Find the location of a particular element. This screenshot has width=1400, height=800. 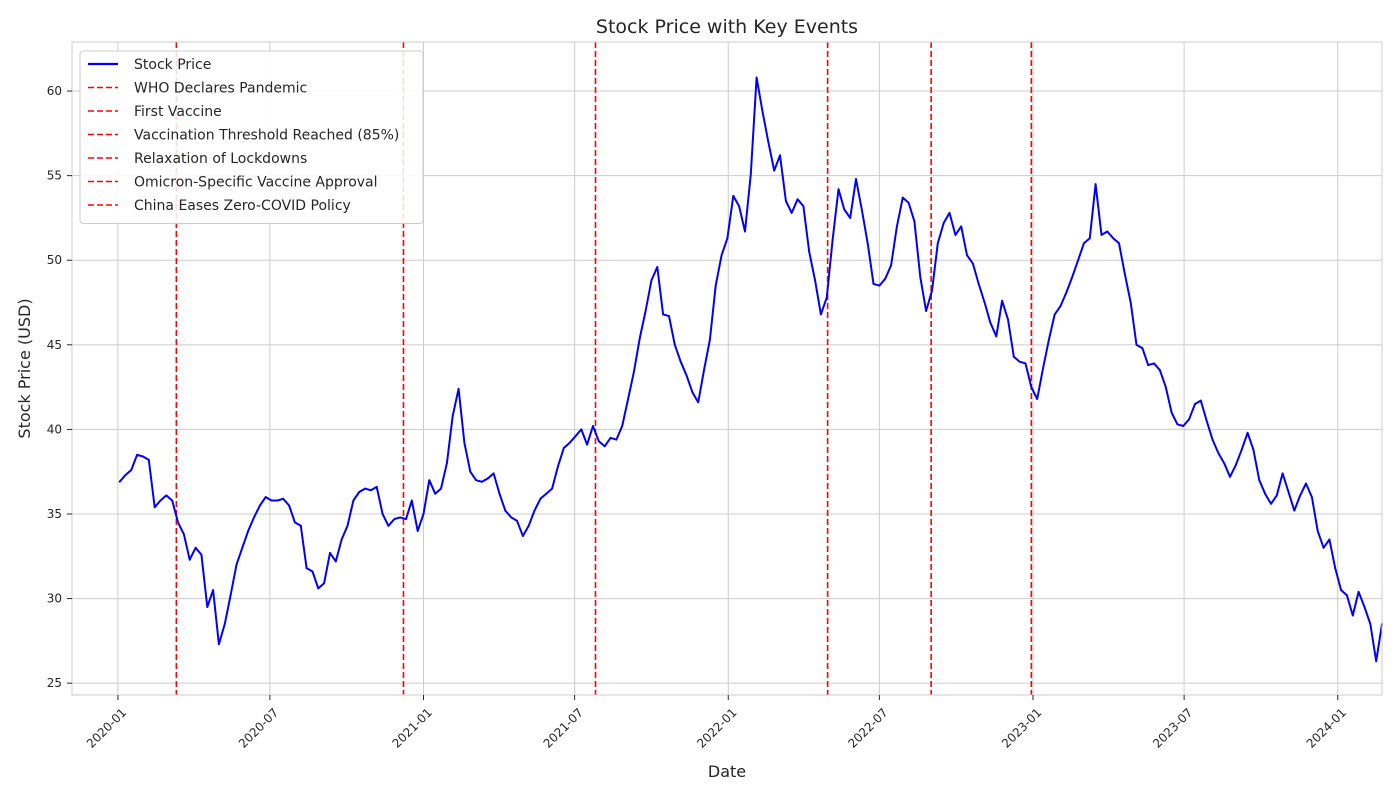

y-tick-label: 25 is located at coordinates (54, 683).